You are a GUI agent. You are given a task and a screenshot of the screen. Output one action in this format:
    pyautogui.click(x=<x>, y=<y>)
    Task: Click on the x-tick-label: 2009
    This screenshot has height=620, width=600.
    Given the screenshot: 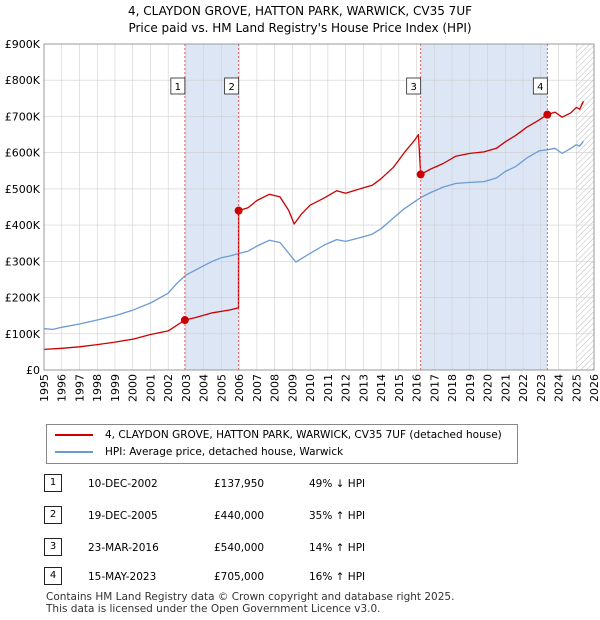 What is the action you would take?
    pyautogui.click(x=292, y=388)
    